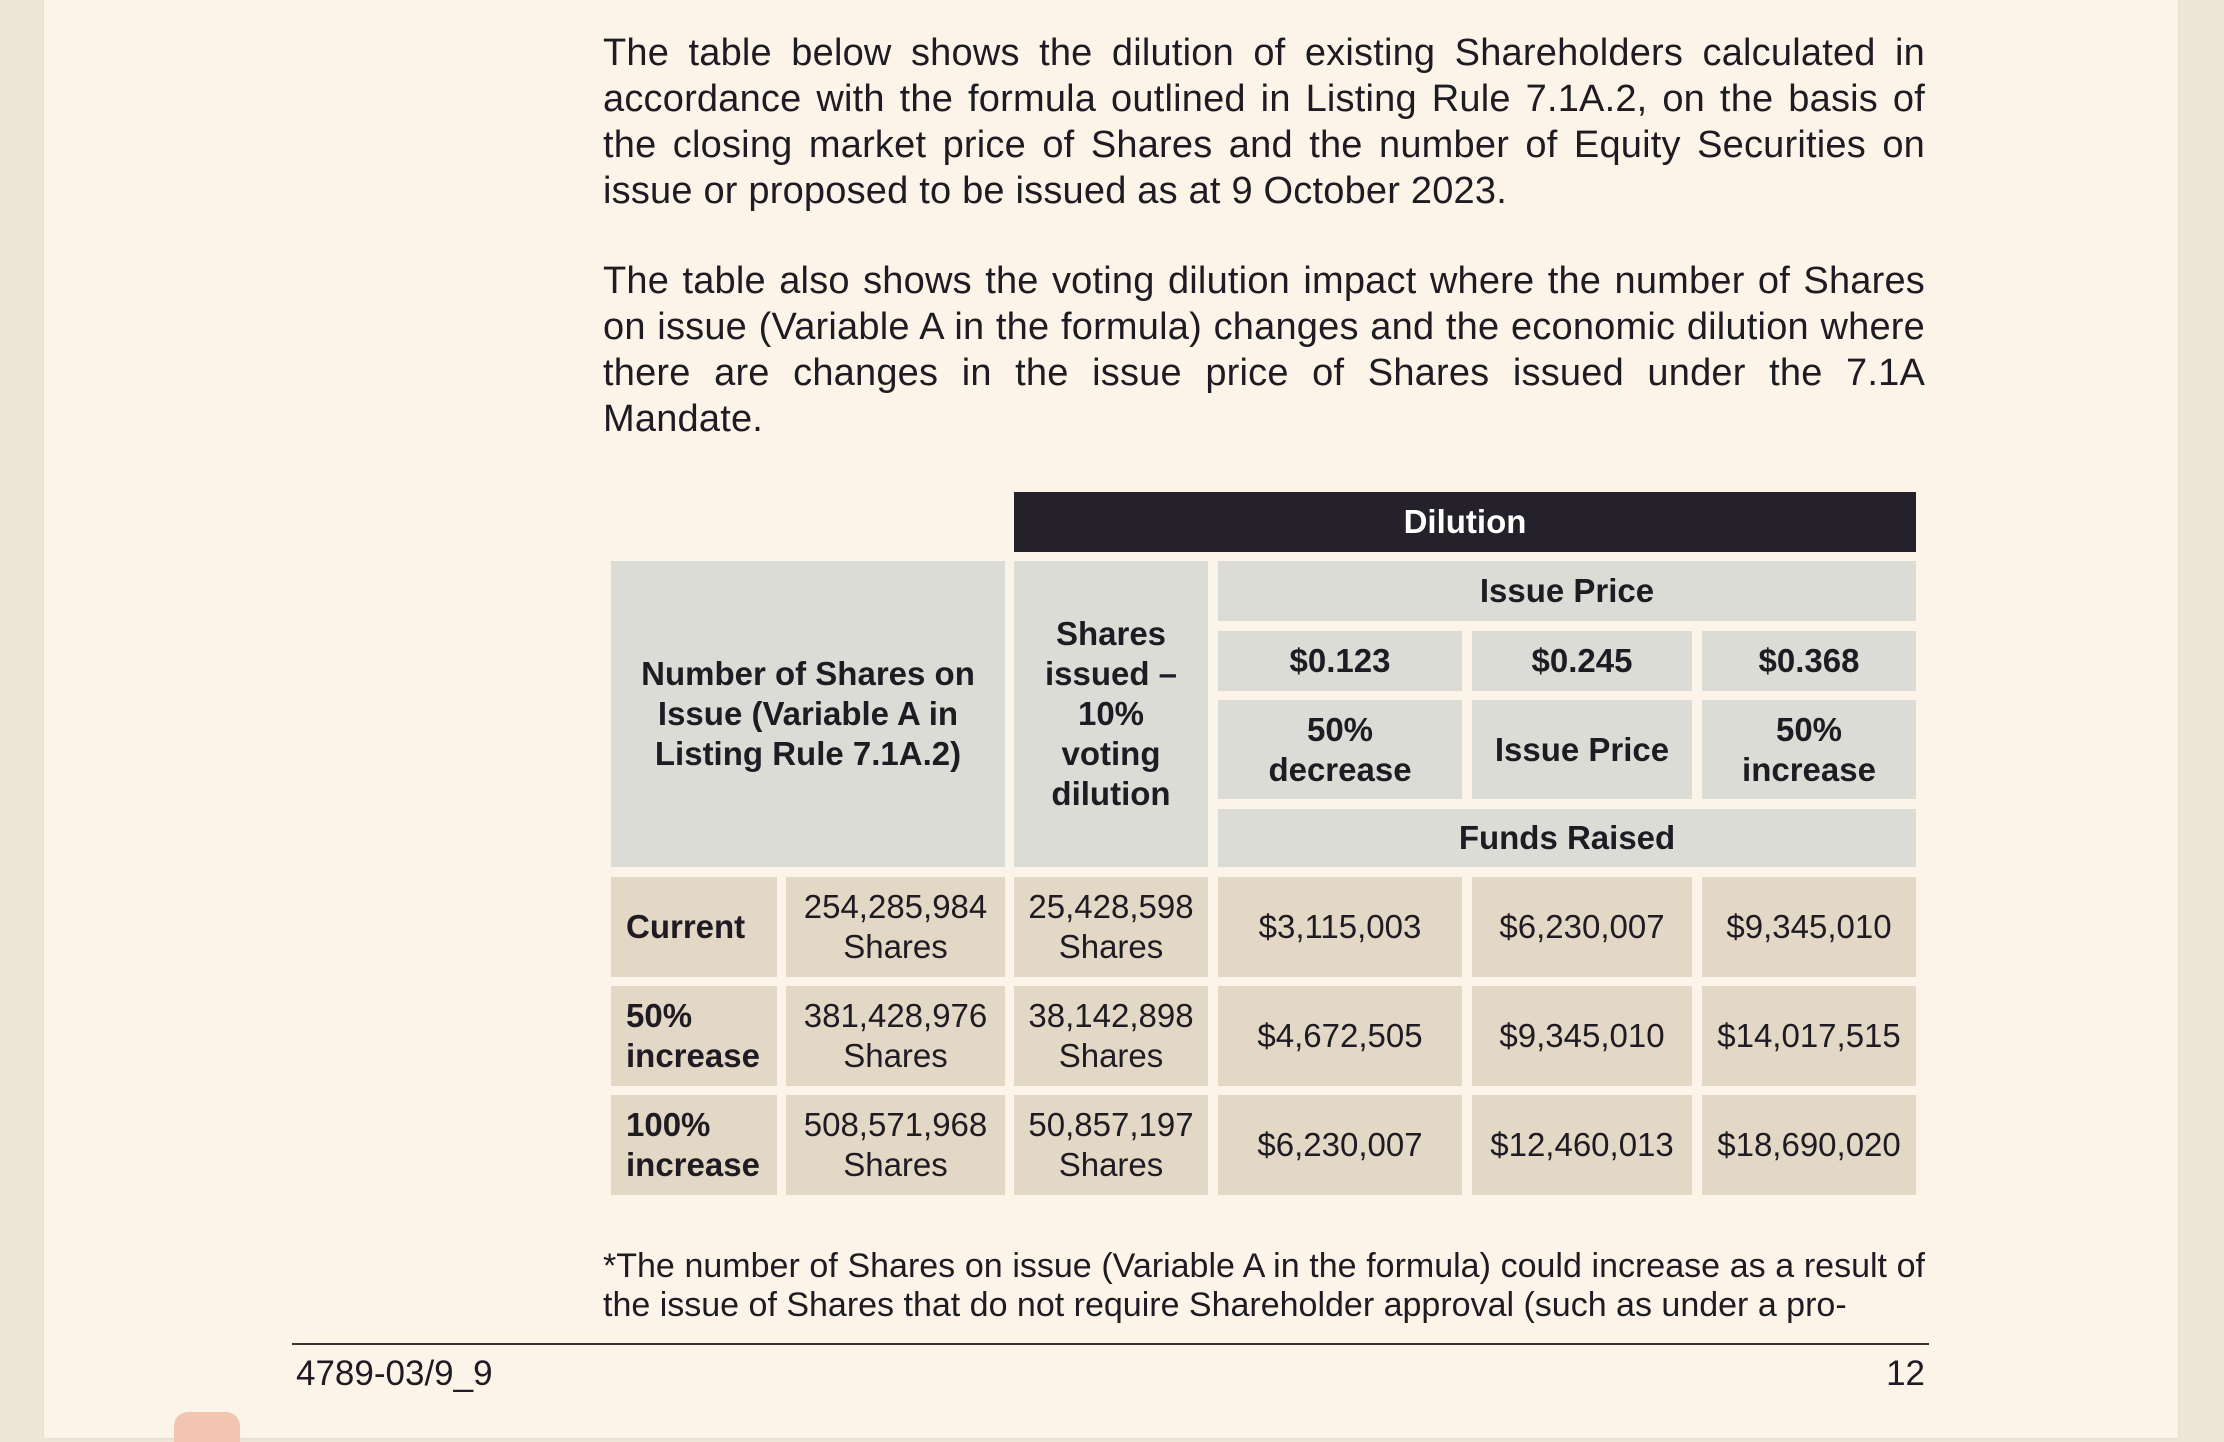  I want to click on page-tab-marker, so click(207, 1427).